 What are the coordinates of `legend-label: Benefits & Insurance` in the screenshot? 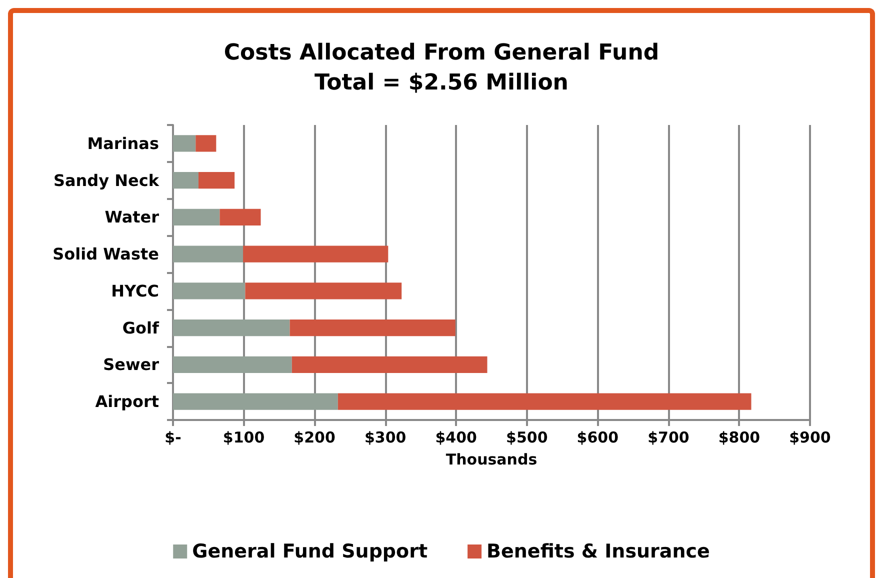 It's located at (598, 551).